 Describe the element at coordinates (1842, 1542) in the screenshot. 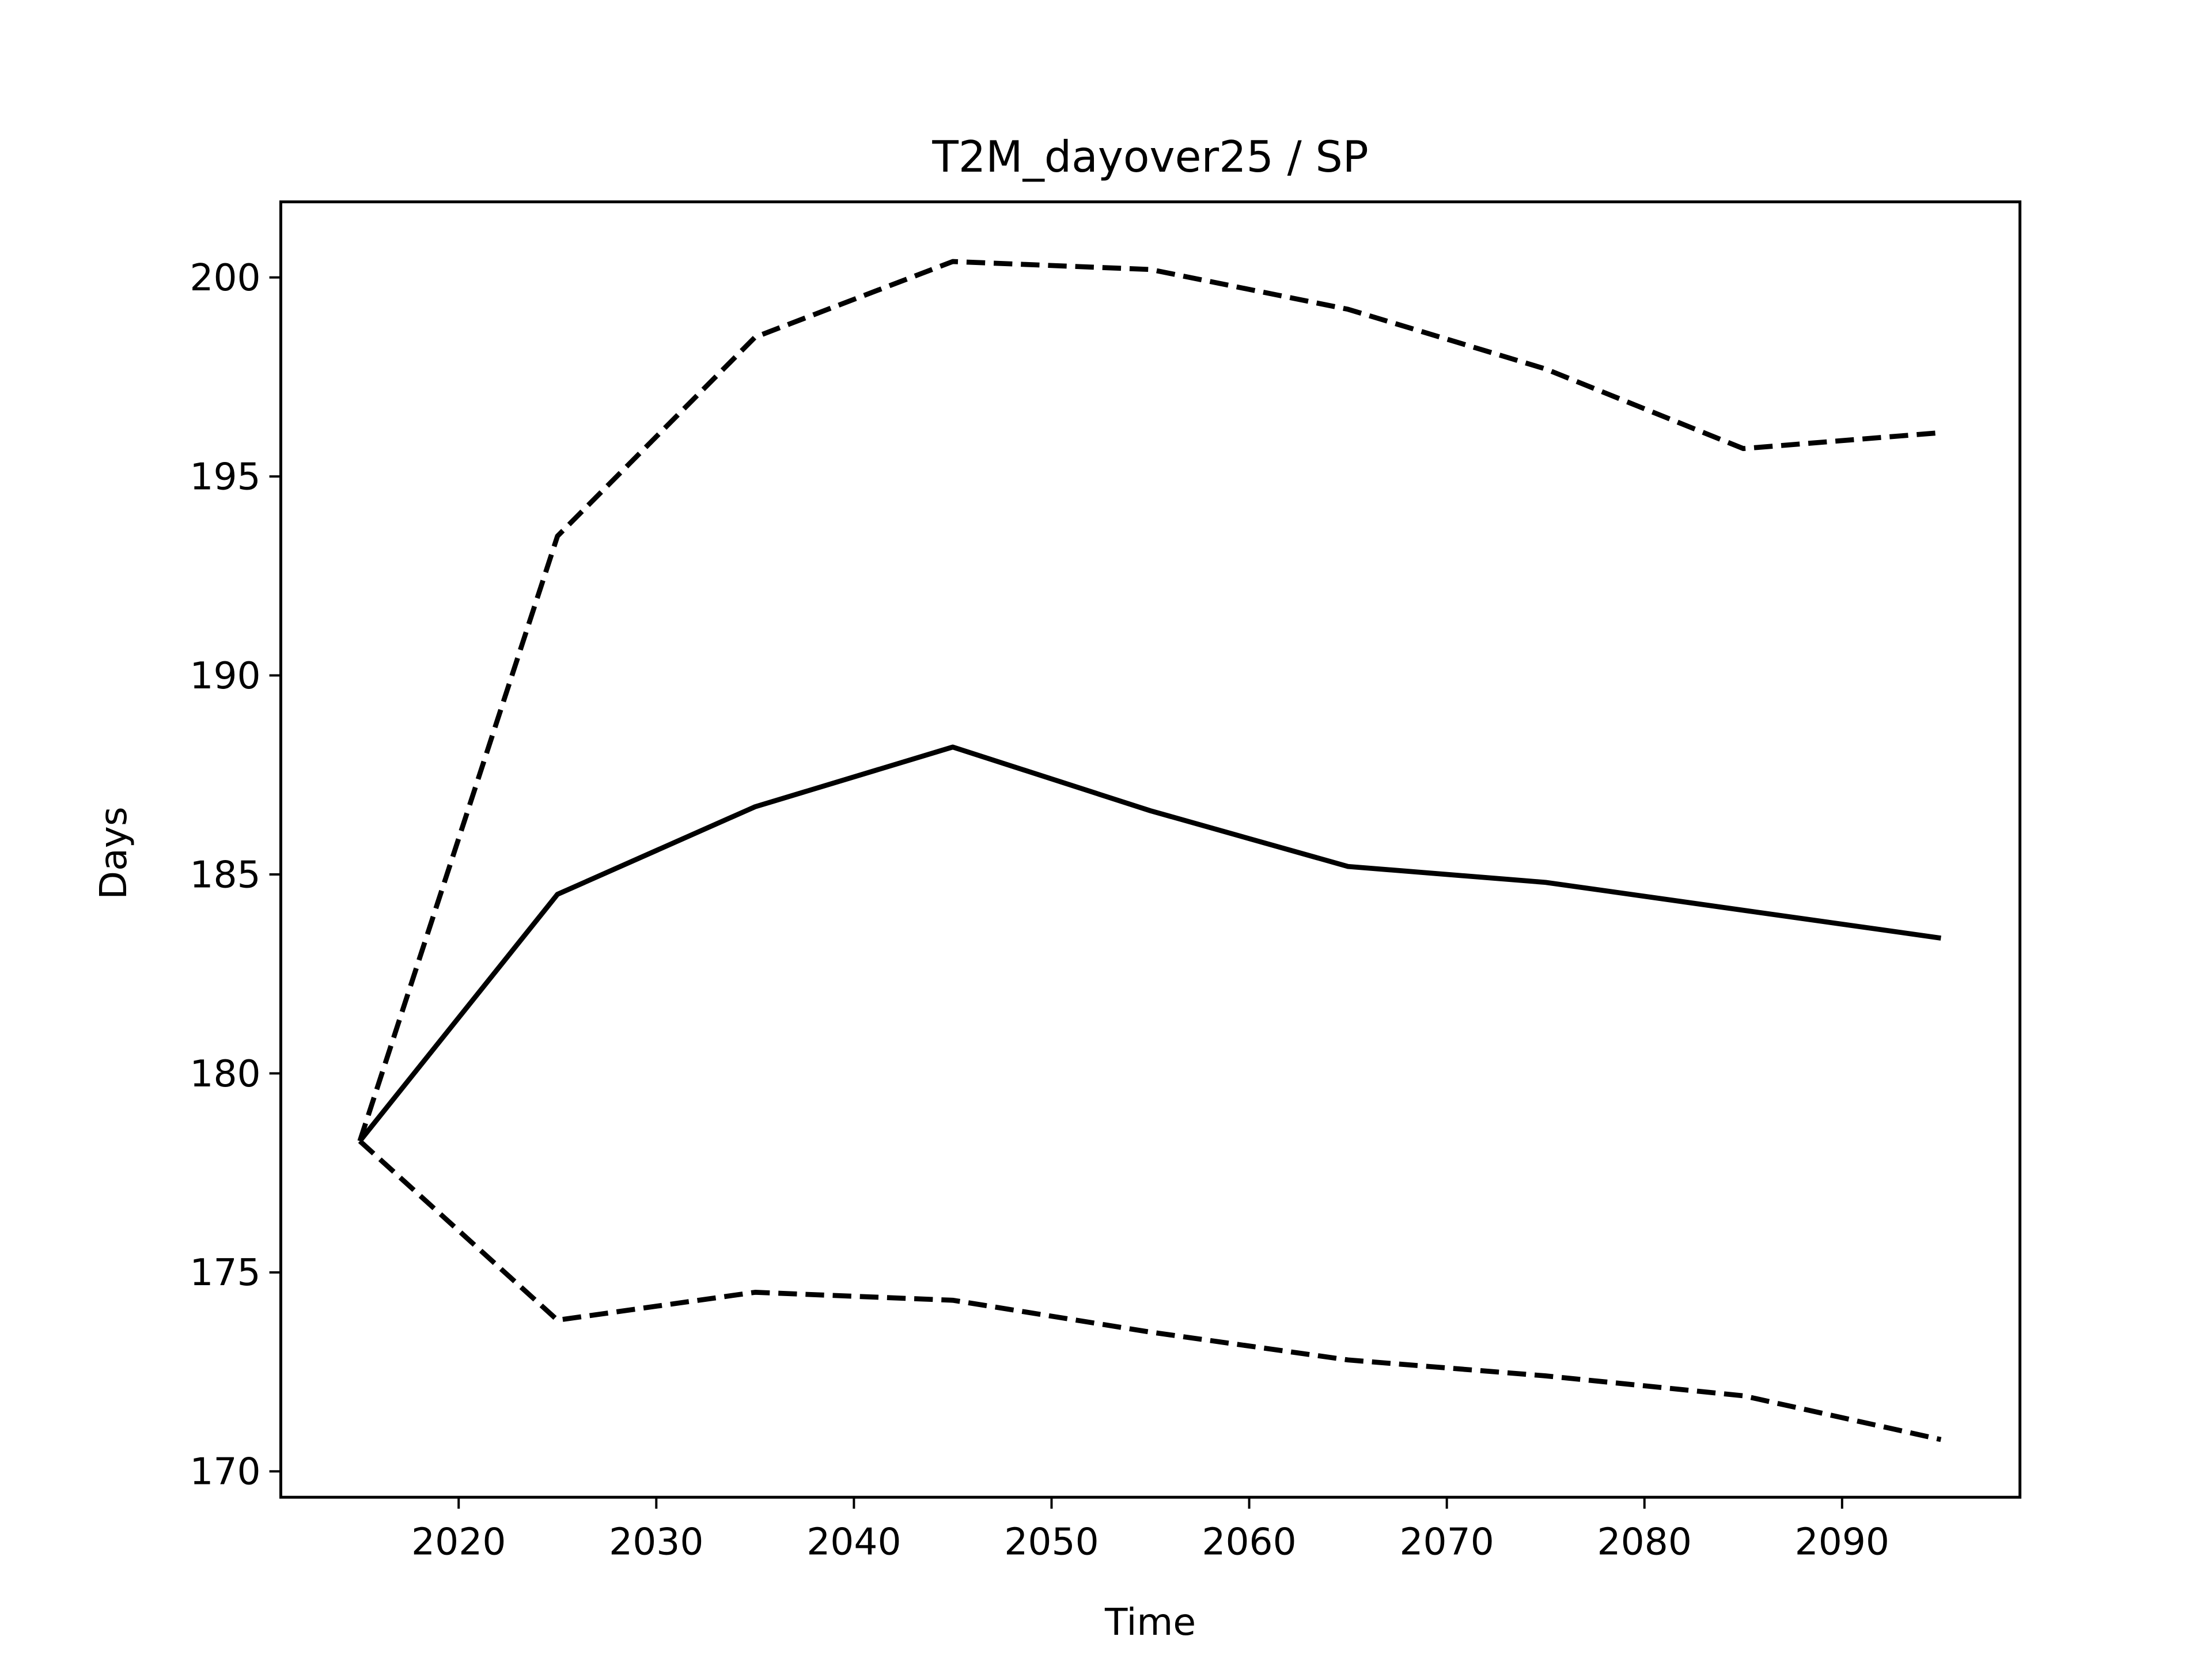

I see `x-tick-label: 2090` at that location.